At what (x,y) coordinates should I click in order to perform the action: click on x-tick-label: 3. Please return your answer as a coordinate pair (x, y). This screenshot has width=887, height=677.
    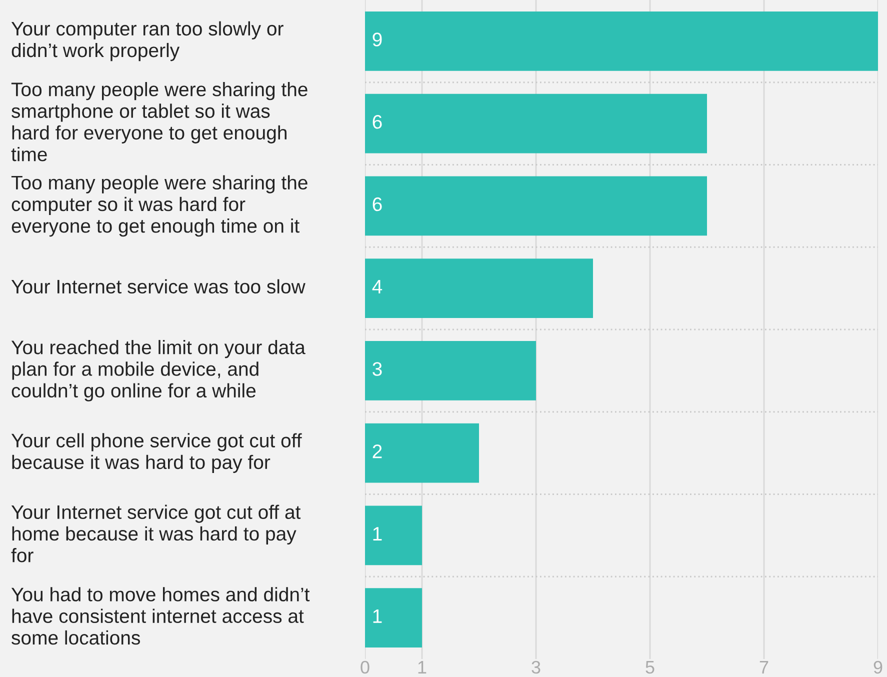
    Looking at the image, I should click on (536, 667).